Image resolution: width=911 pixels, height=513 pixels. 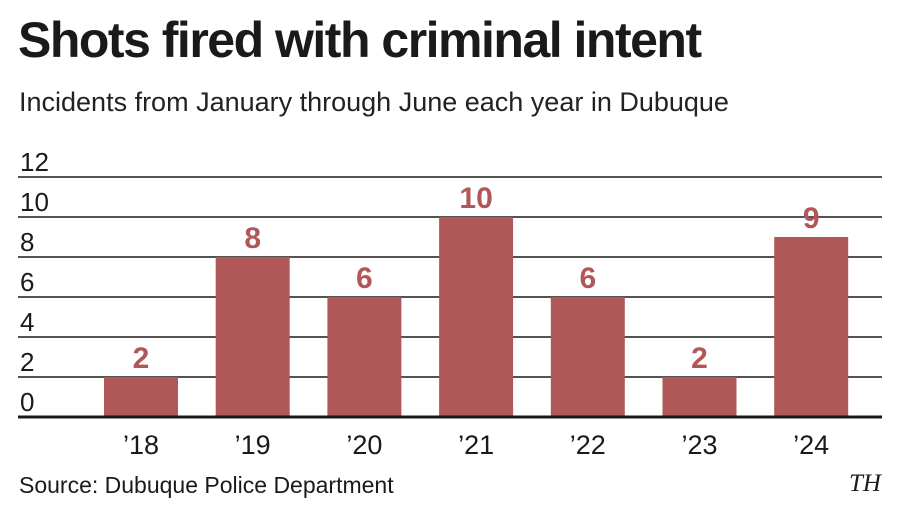 I want to click on source-note: Source: Dubuque Police Department, so click(x=206, y=485).